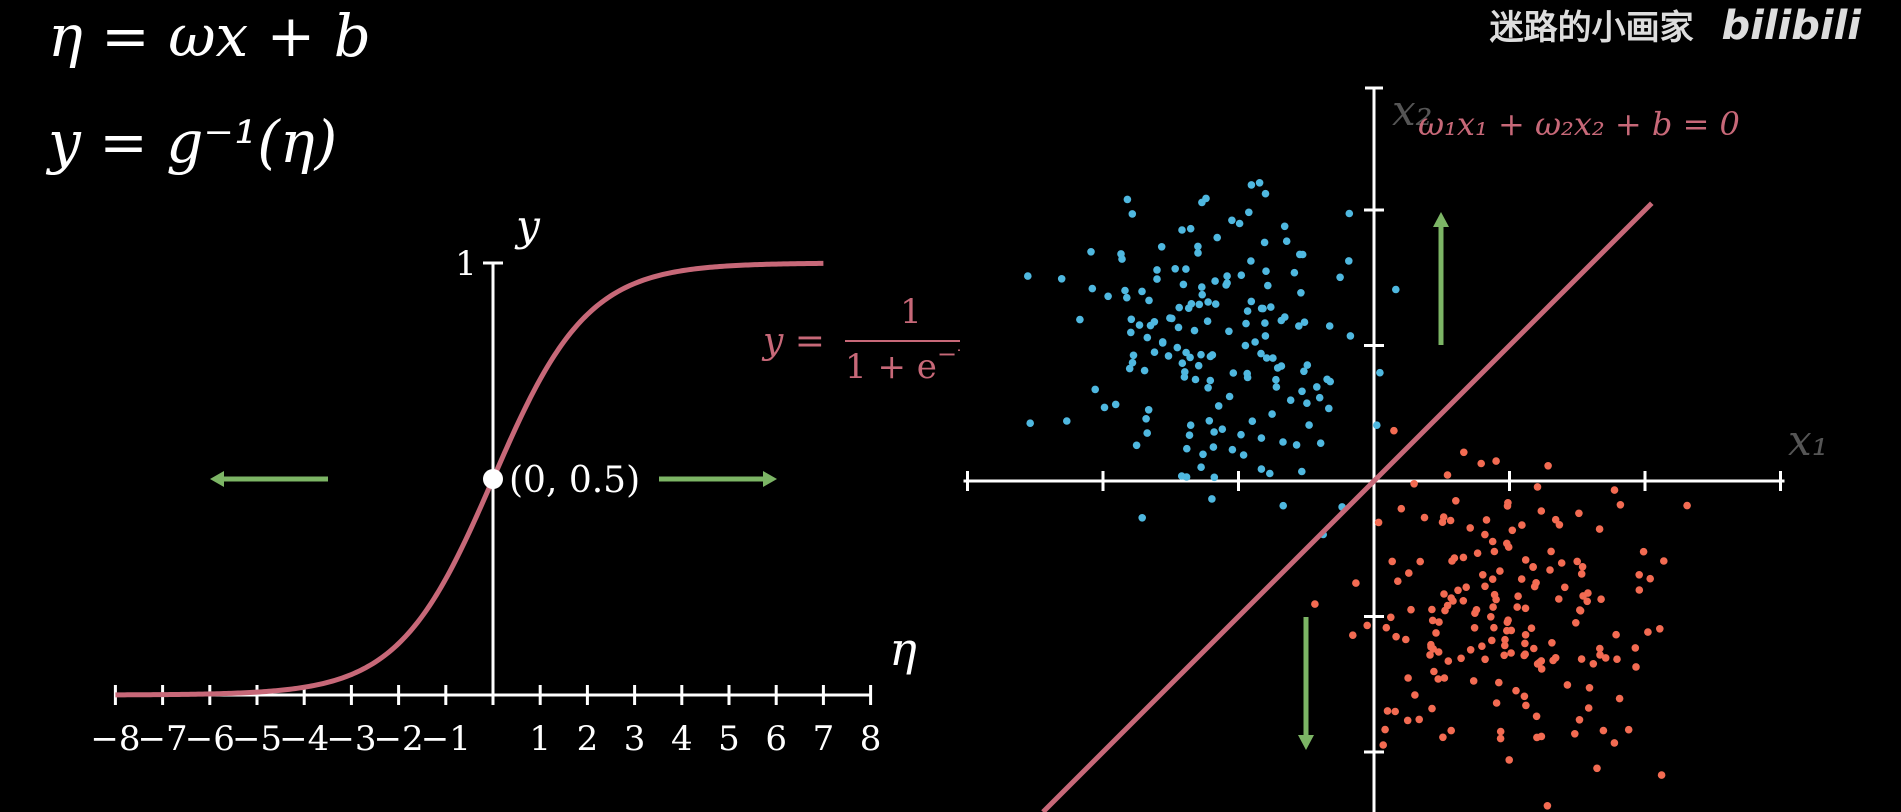 The width and height of the screenshot is (1901, 812). Describe the element at coordinates (1675, 24) in the screenshot. I see `watermark: 迷路的小画家 bilibili` at that location.